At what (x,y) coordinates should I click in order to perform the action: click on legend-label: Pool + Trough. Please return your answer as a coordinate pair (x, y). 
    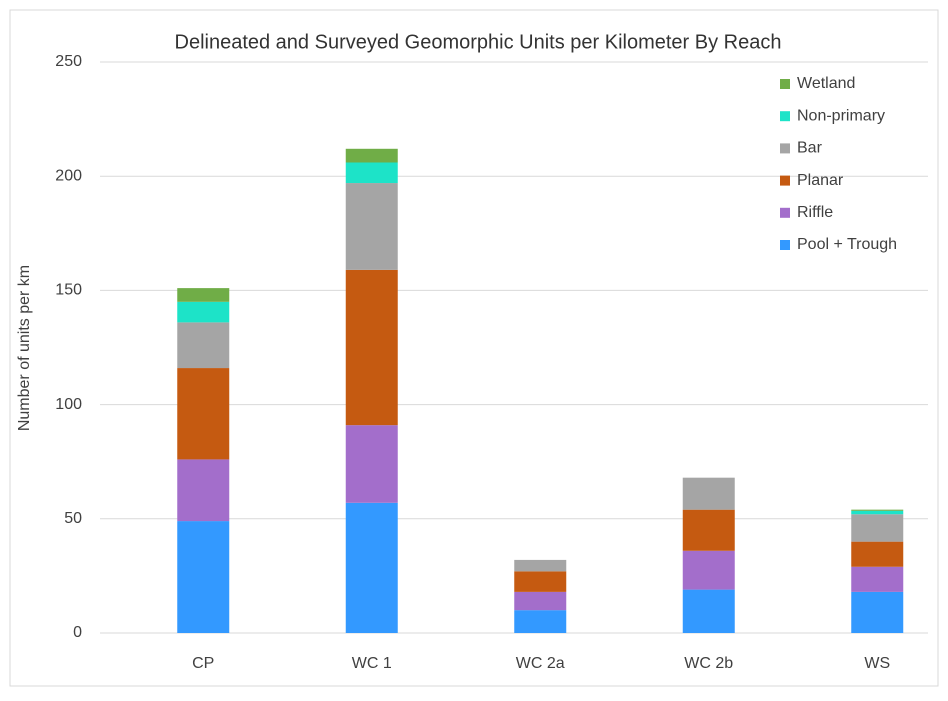
    Looking at the image, I should click on (847, 244).